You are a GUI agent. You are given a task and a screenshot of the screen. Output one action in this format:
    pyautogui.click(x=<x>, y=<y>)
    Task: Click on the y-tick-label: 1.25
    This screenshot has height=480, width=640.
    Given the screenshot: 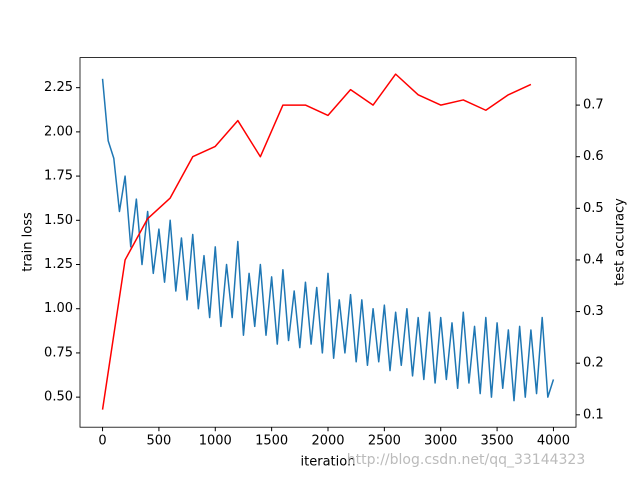 What is the action you would take?
    pyautogui.click(x=58, y=264)
    